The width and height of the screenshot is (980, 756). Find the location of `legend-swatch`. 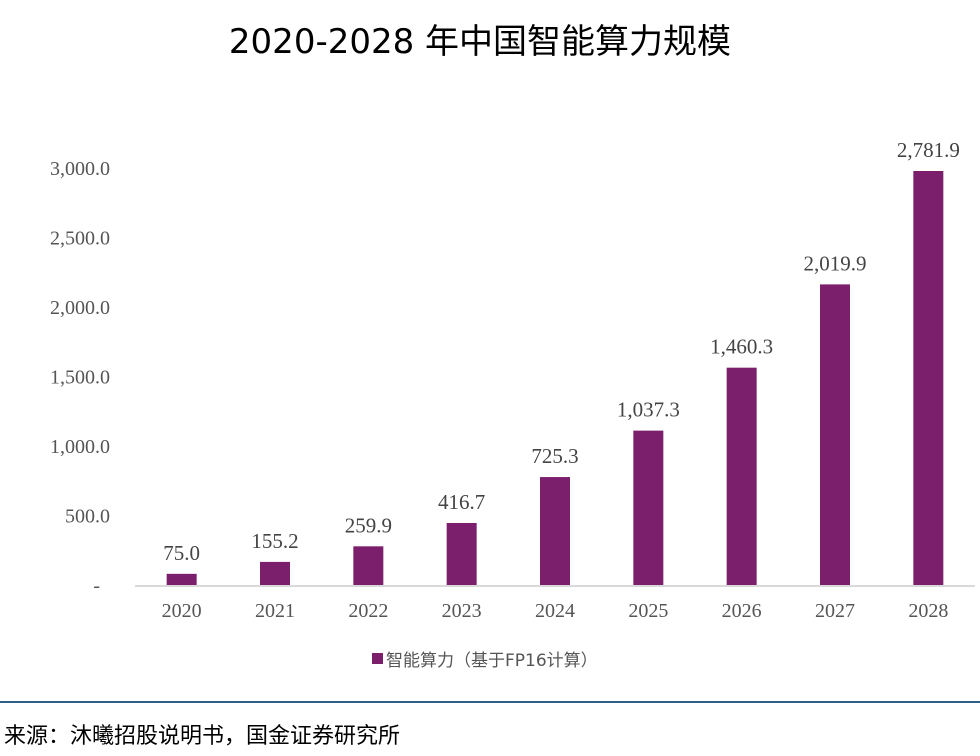

legend-swatch is located at coordinates (377, 658).